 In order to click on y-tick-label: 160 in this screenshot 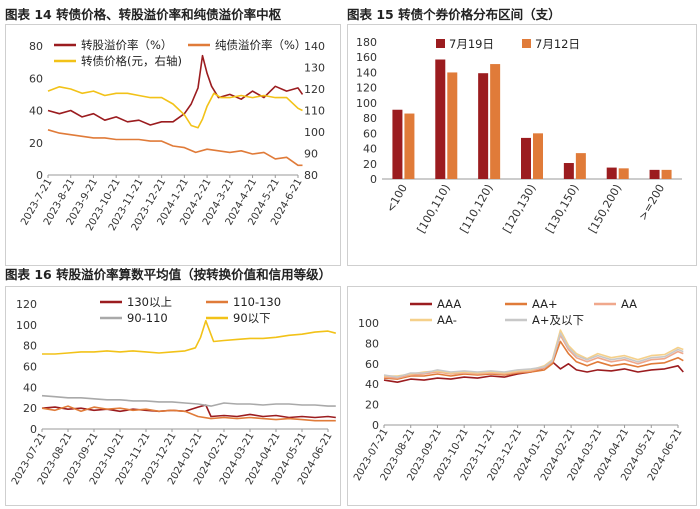, I will do `click(366, 57)`.